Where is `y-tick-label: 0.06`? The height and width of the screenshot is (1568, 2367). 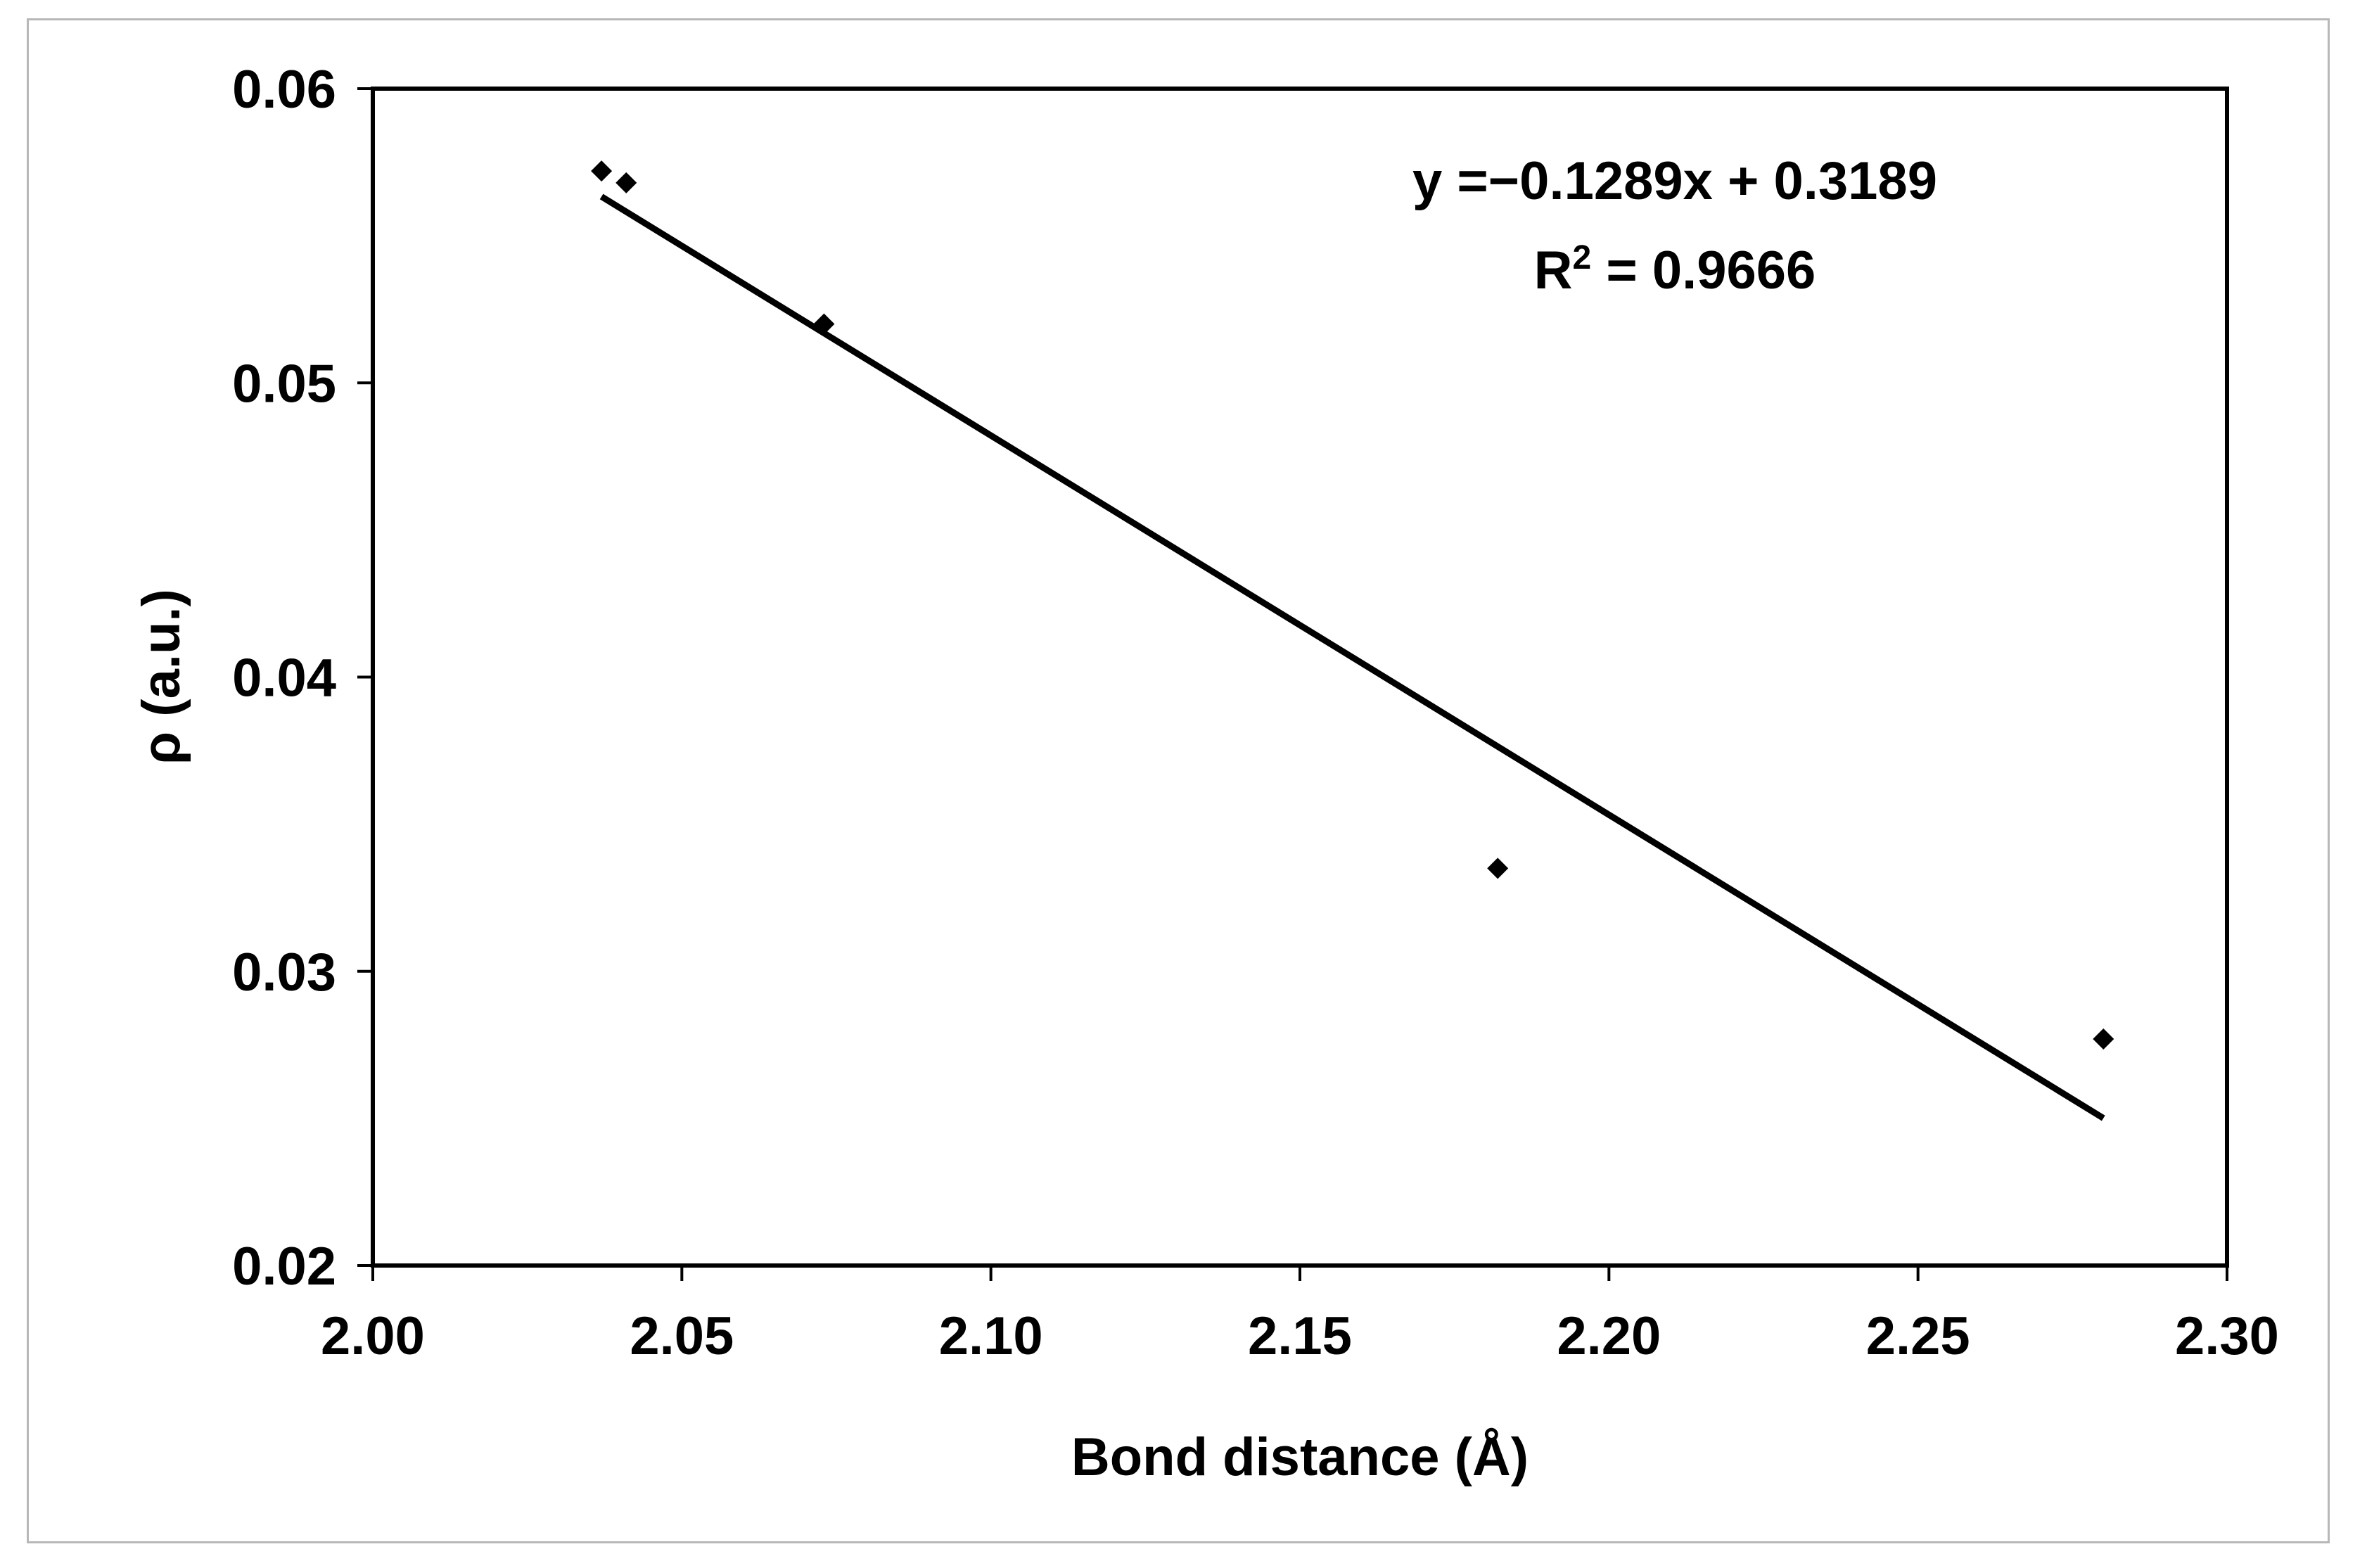 y-tick-label: 0.06 is located at coordinates (284, 90).